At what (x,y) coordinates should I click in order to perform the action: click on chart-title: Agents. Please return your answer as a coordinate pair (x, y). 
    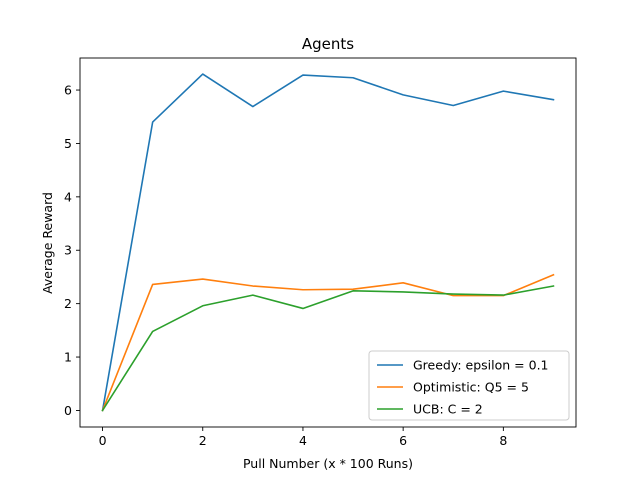
    Looking at the image, I should click on (328, 44).